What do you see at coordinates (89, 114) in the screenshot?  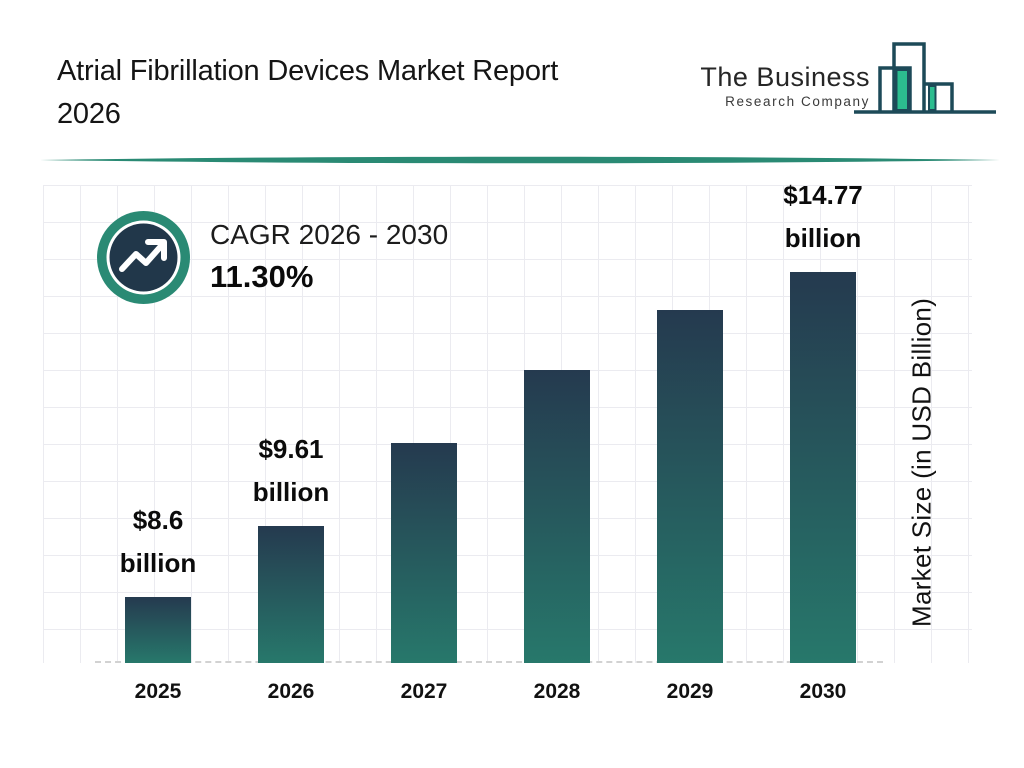 I see `page-title-line2: 2026` at bounding box center [89, 114].